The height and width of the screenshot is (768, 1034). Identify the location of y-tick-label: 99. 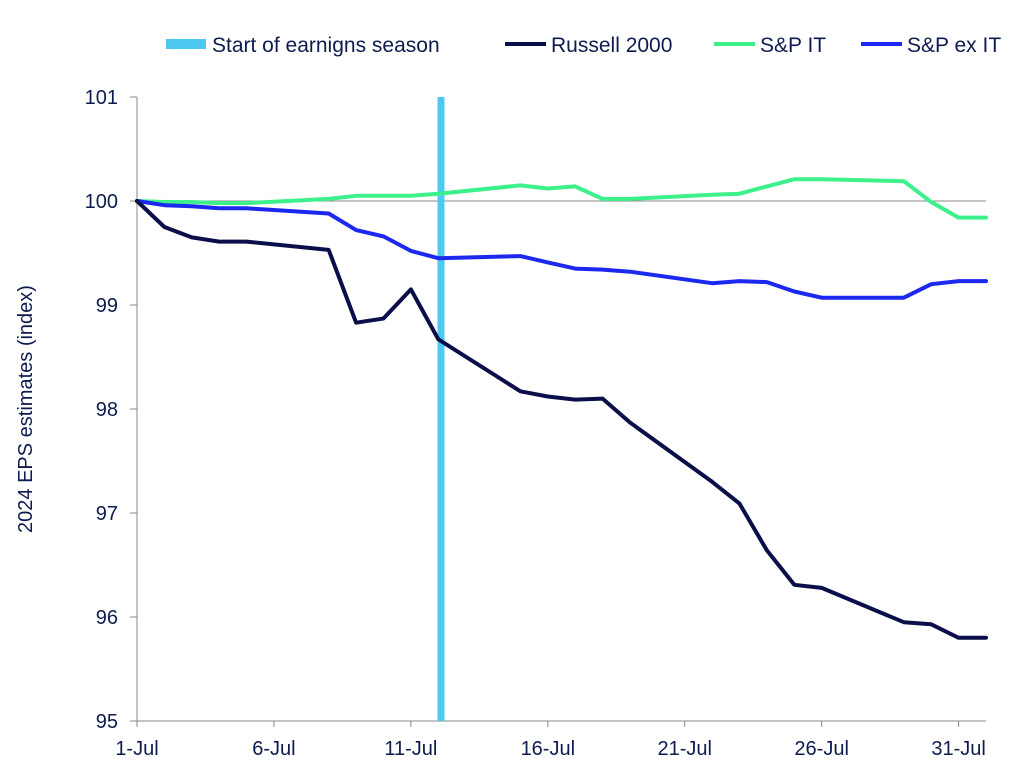
(107, 306).